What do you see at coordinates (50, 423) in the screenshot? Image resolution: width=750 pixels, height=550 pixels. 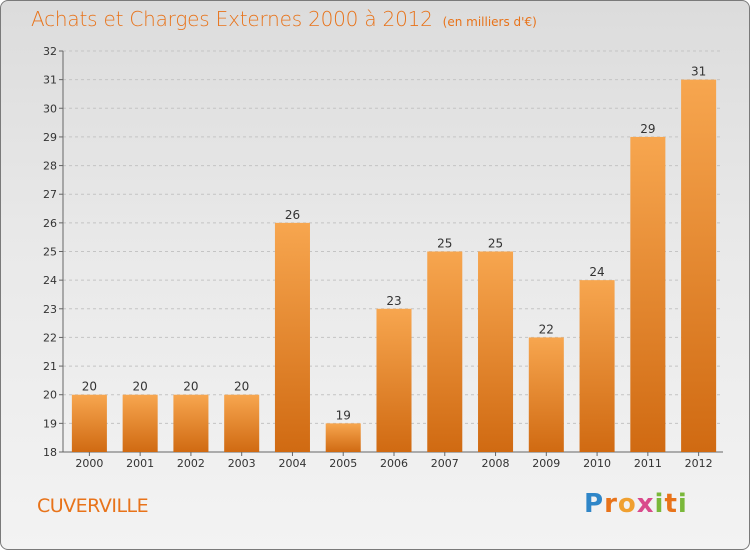 I see `y-tick-label: 19` at bounding box center [50, 423].